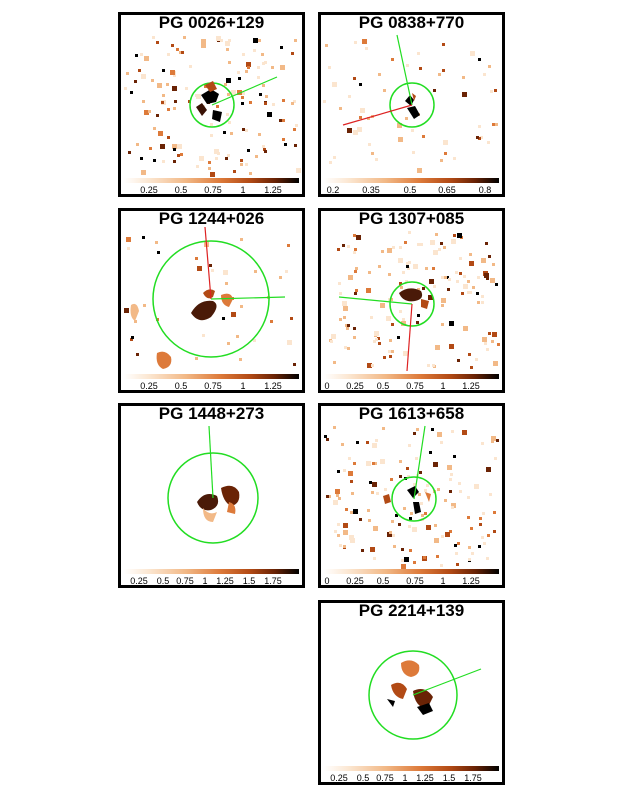  What do you see at coordinates (273, 581) in the screenshot?
I see `tick-label: 1.75` at bounding box center [273, 581].